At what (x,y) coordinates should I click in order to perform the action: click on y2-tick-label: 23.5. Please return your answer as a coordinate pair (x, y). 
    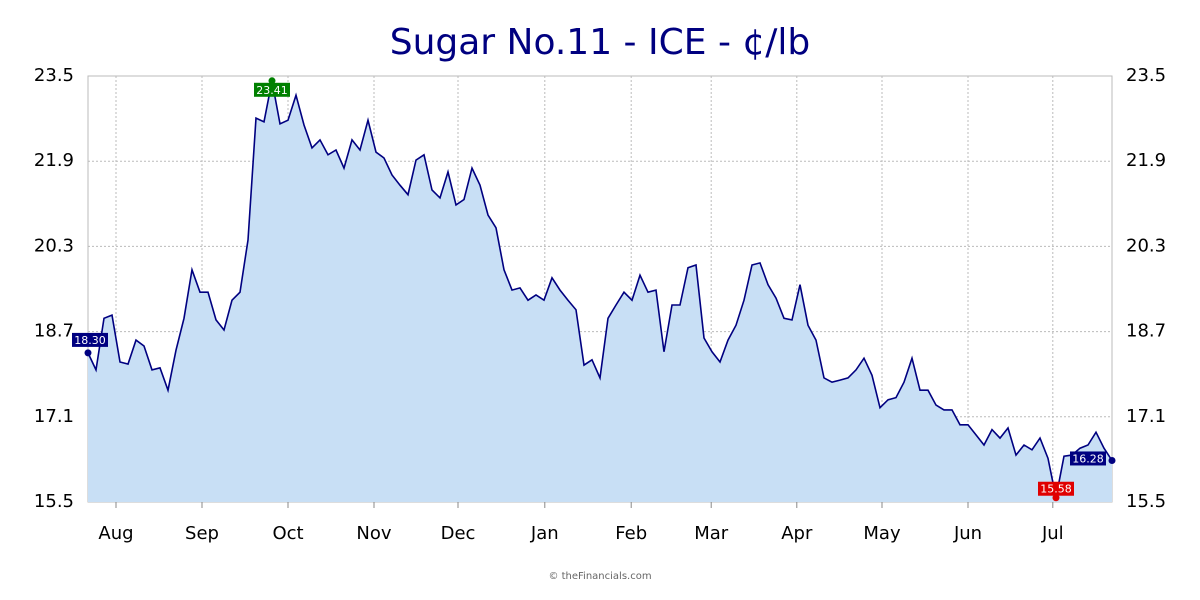
    Looking at the image, I should click on (1146, 75).